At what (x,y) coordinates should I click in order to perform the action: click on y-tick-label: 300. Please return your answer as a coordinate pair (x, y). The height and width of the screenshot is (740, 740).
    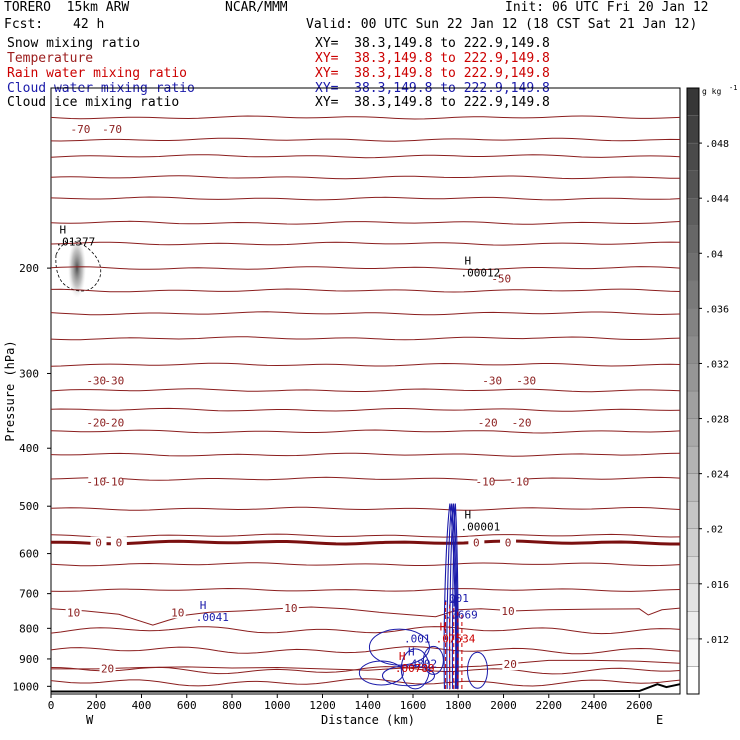
    Looking at the image, I should click on (29, 373).